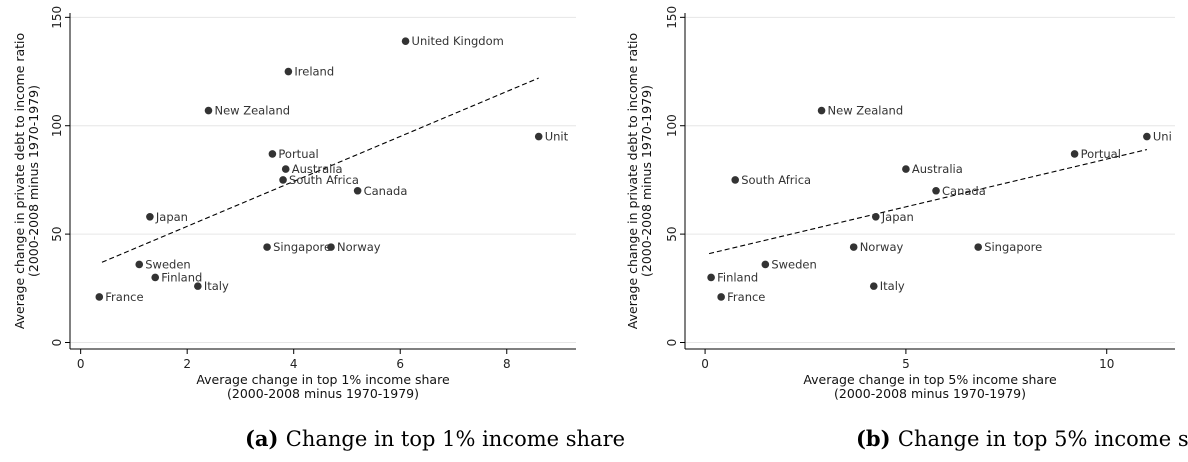 Image resolution: width=1188 pixels, height=462 pixels. Describe the element at coordinates (1043, 439) in the screenshot. I see `caption-text: Change in top 5% income share` at that location.